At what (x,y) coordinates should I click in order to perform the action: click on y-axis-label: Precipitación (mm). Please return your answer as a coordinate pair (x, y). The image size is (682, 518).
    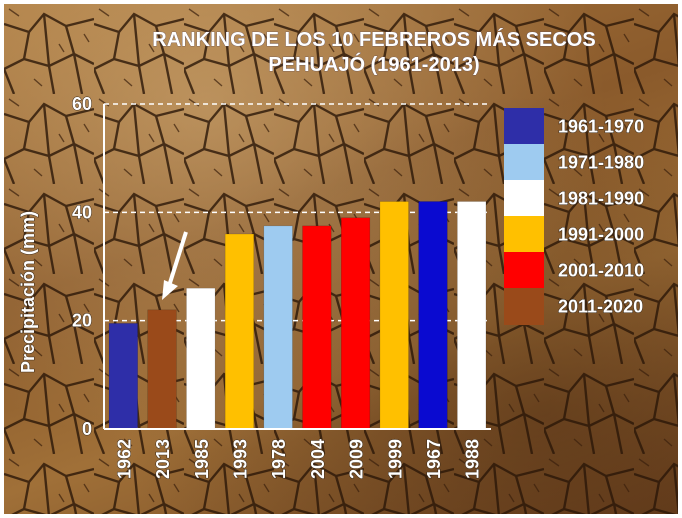
    Looking at the image, I should click on (28, 292).